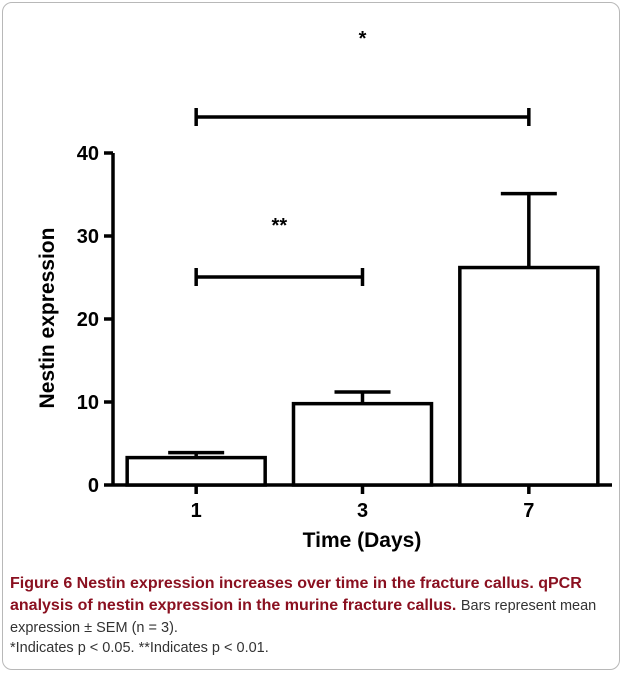  What do you see at coordinates (88, 154) in the screenshot?
I see `y-tick-label: 40` at bounding box center [88, 154].